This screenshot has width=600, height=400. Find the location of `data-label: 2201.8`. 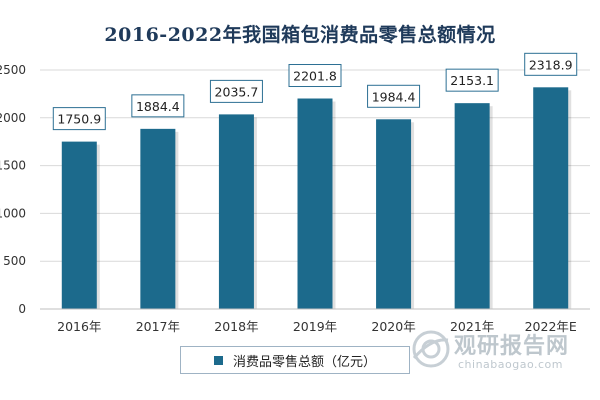

data-label: 2201.8 is located at coordinates (315, 76).